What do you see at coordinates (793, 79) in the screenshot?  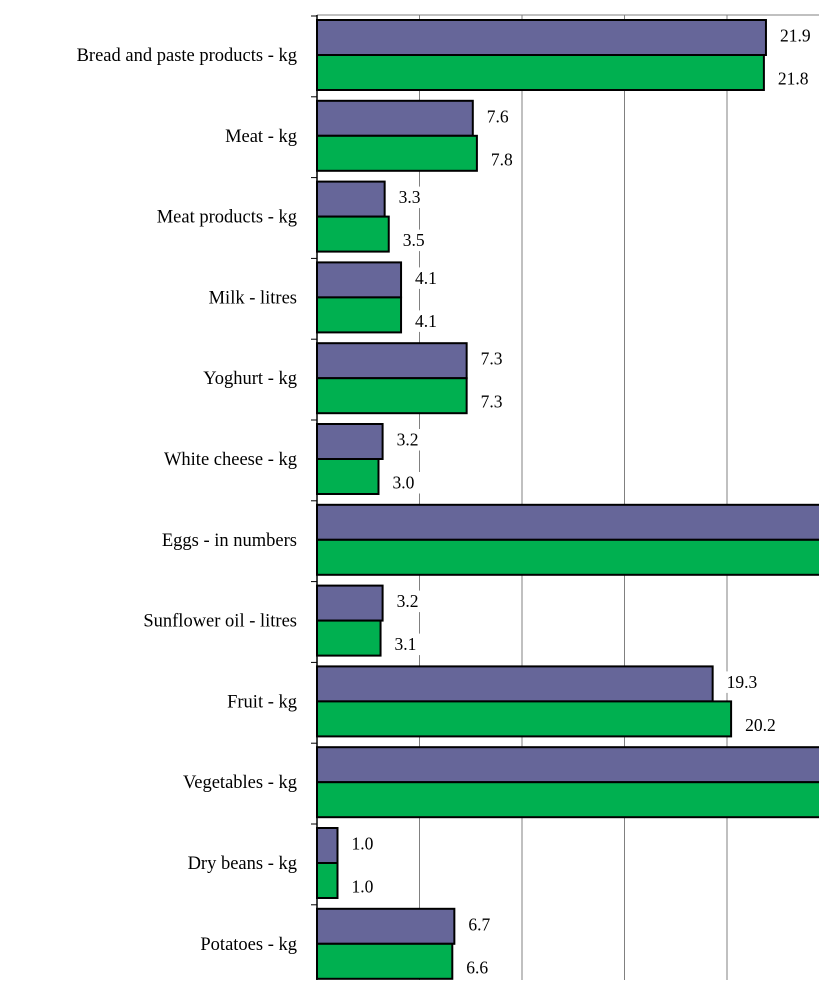 I see `data-label-series-b: 21.8` at bounding box center [793, 79].